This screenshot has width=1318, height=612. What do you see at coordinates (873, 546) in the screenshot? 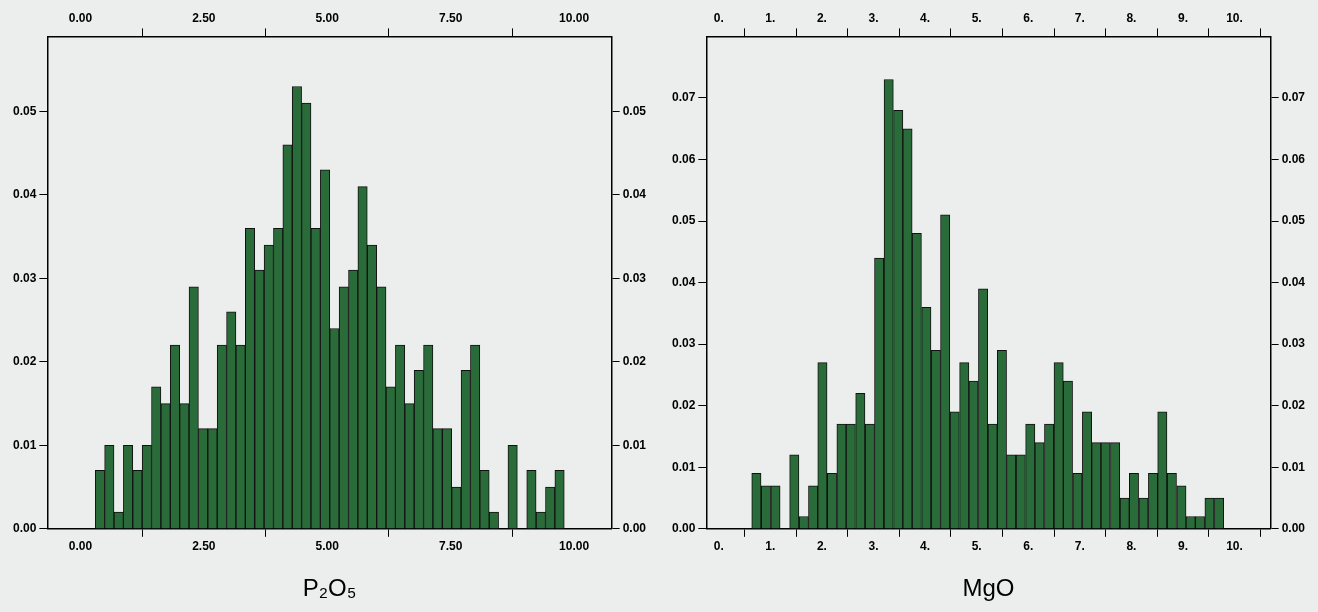
I see `x-tick-label: 3.` at bounding box center [873, 546].